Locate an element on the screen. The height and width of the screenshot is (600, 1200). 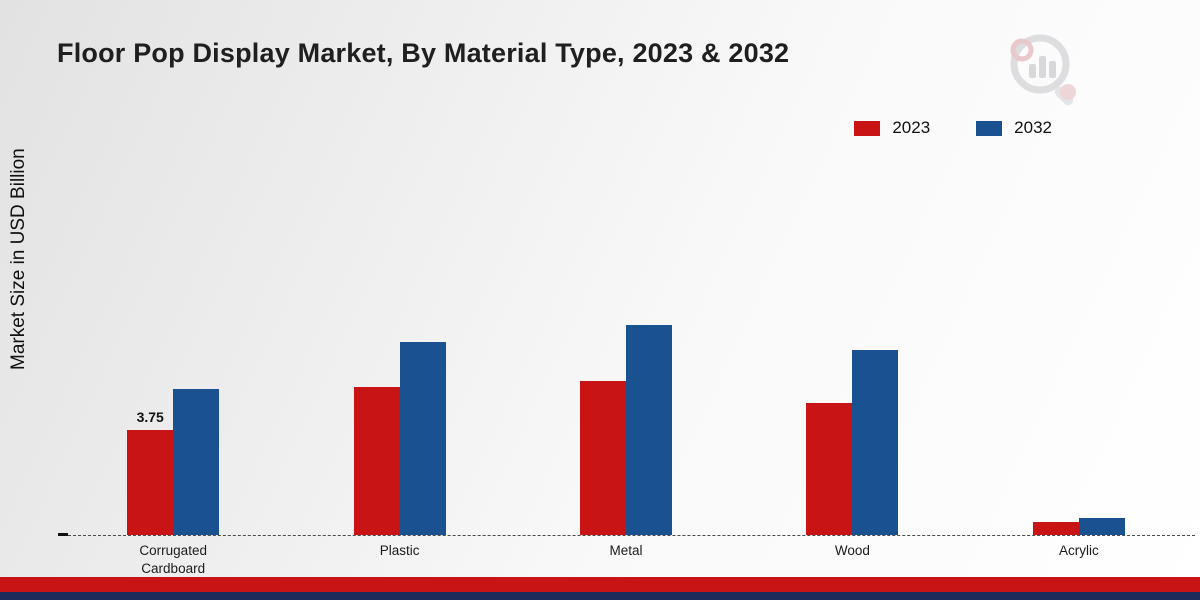
bar-2032-wood is located at coordinates (875, 442).